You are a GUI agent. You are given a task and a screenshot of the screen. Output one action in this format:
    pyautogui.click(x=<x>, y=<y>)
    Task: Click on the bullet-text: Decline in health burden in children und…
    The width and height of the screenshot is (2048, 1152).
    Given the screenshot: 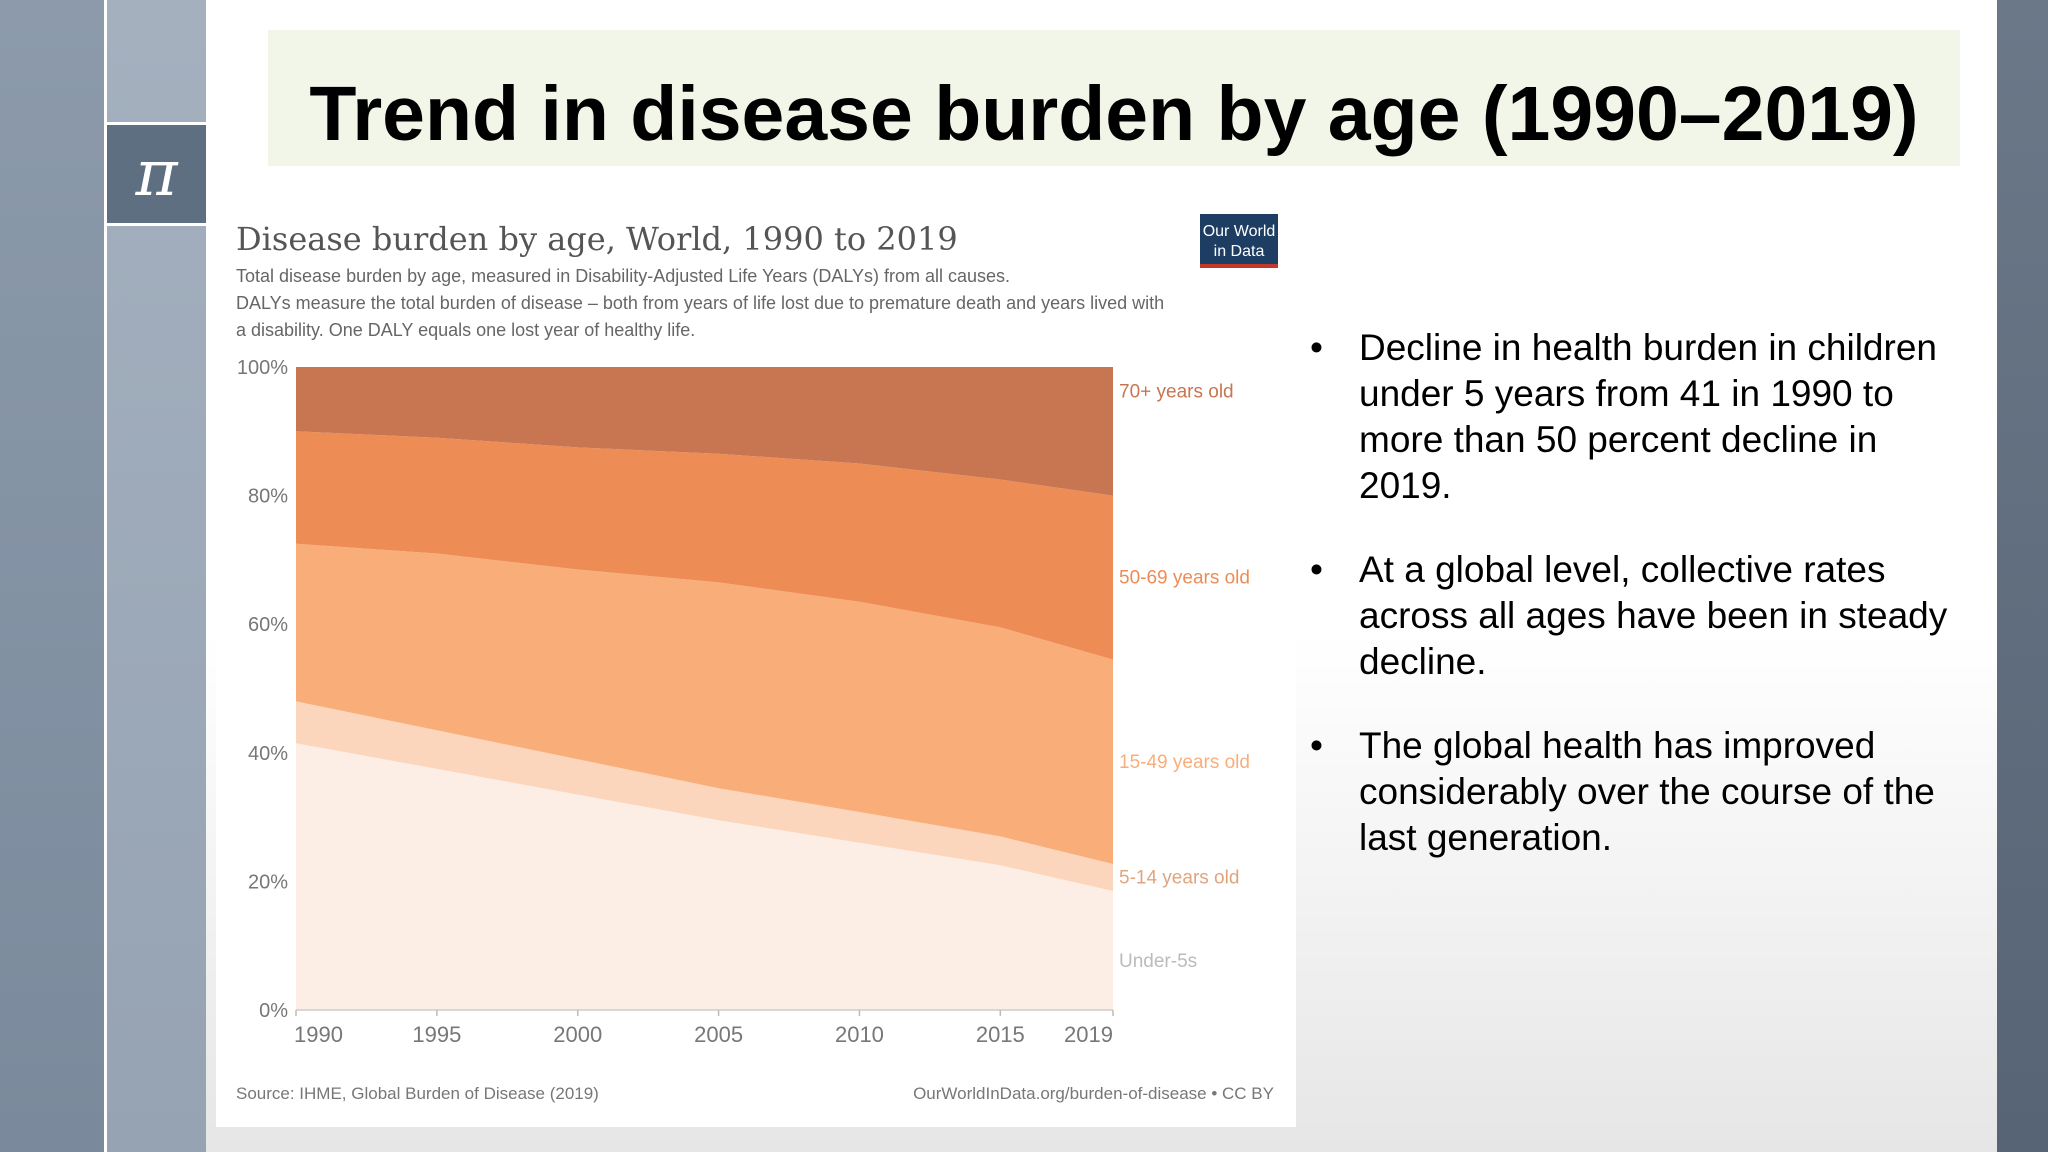 What is the action you would take?
    pyautogui.click(x=1648, y=416)
    